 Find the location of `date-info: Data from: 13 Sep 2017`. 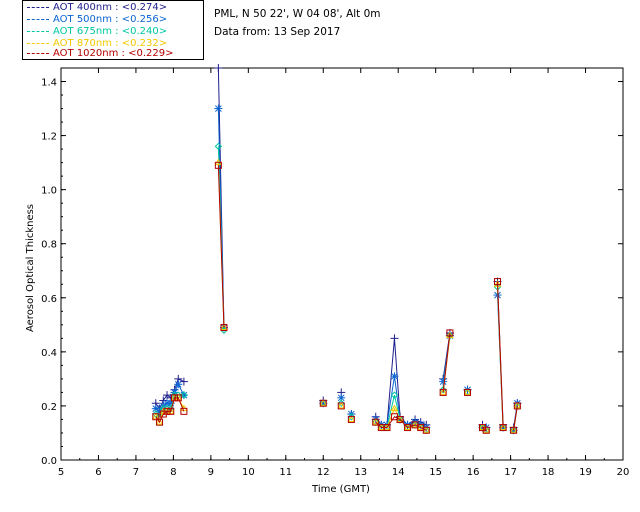

date-info: Data from: 13 Sep 2017 is located at coordinates (277, 32).